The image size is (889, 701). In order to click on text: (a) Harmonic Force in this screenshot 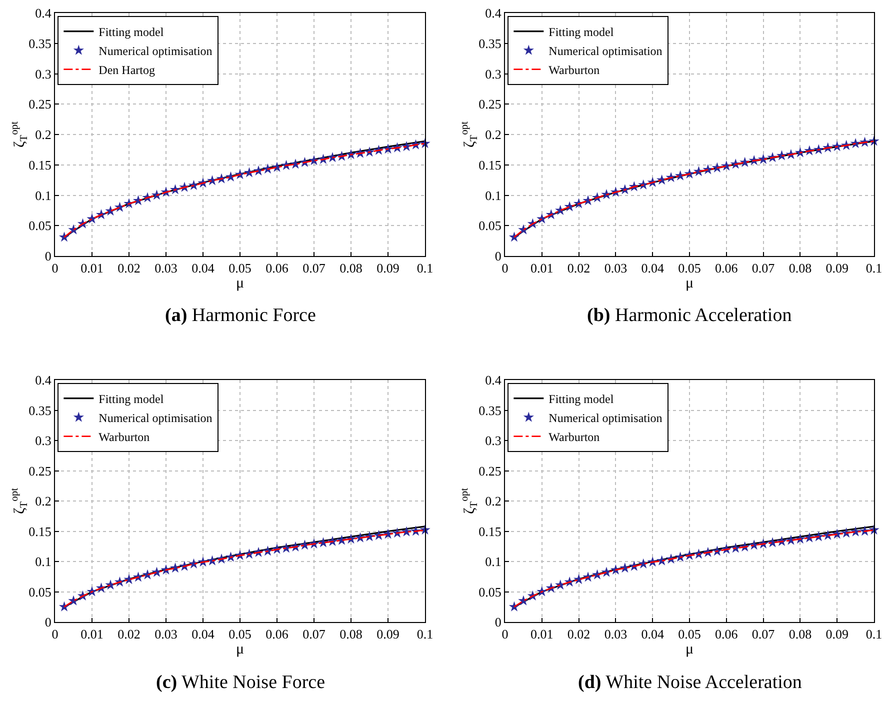, I will do `click(240, 315)`.